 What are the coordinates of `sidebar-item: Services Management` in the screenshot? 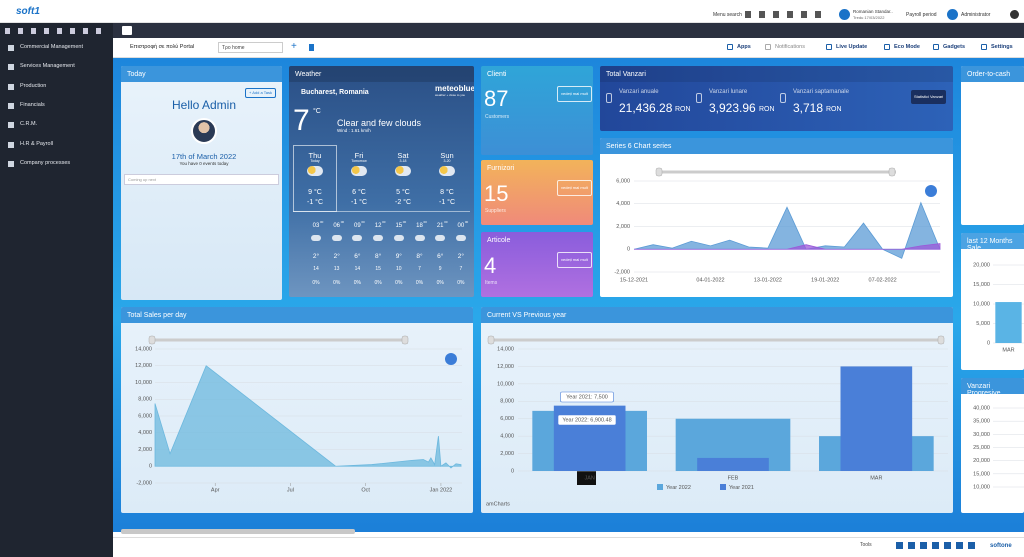 It's located at (47, 66).